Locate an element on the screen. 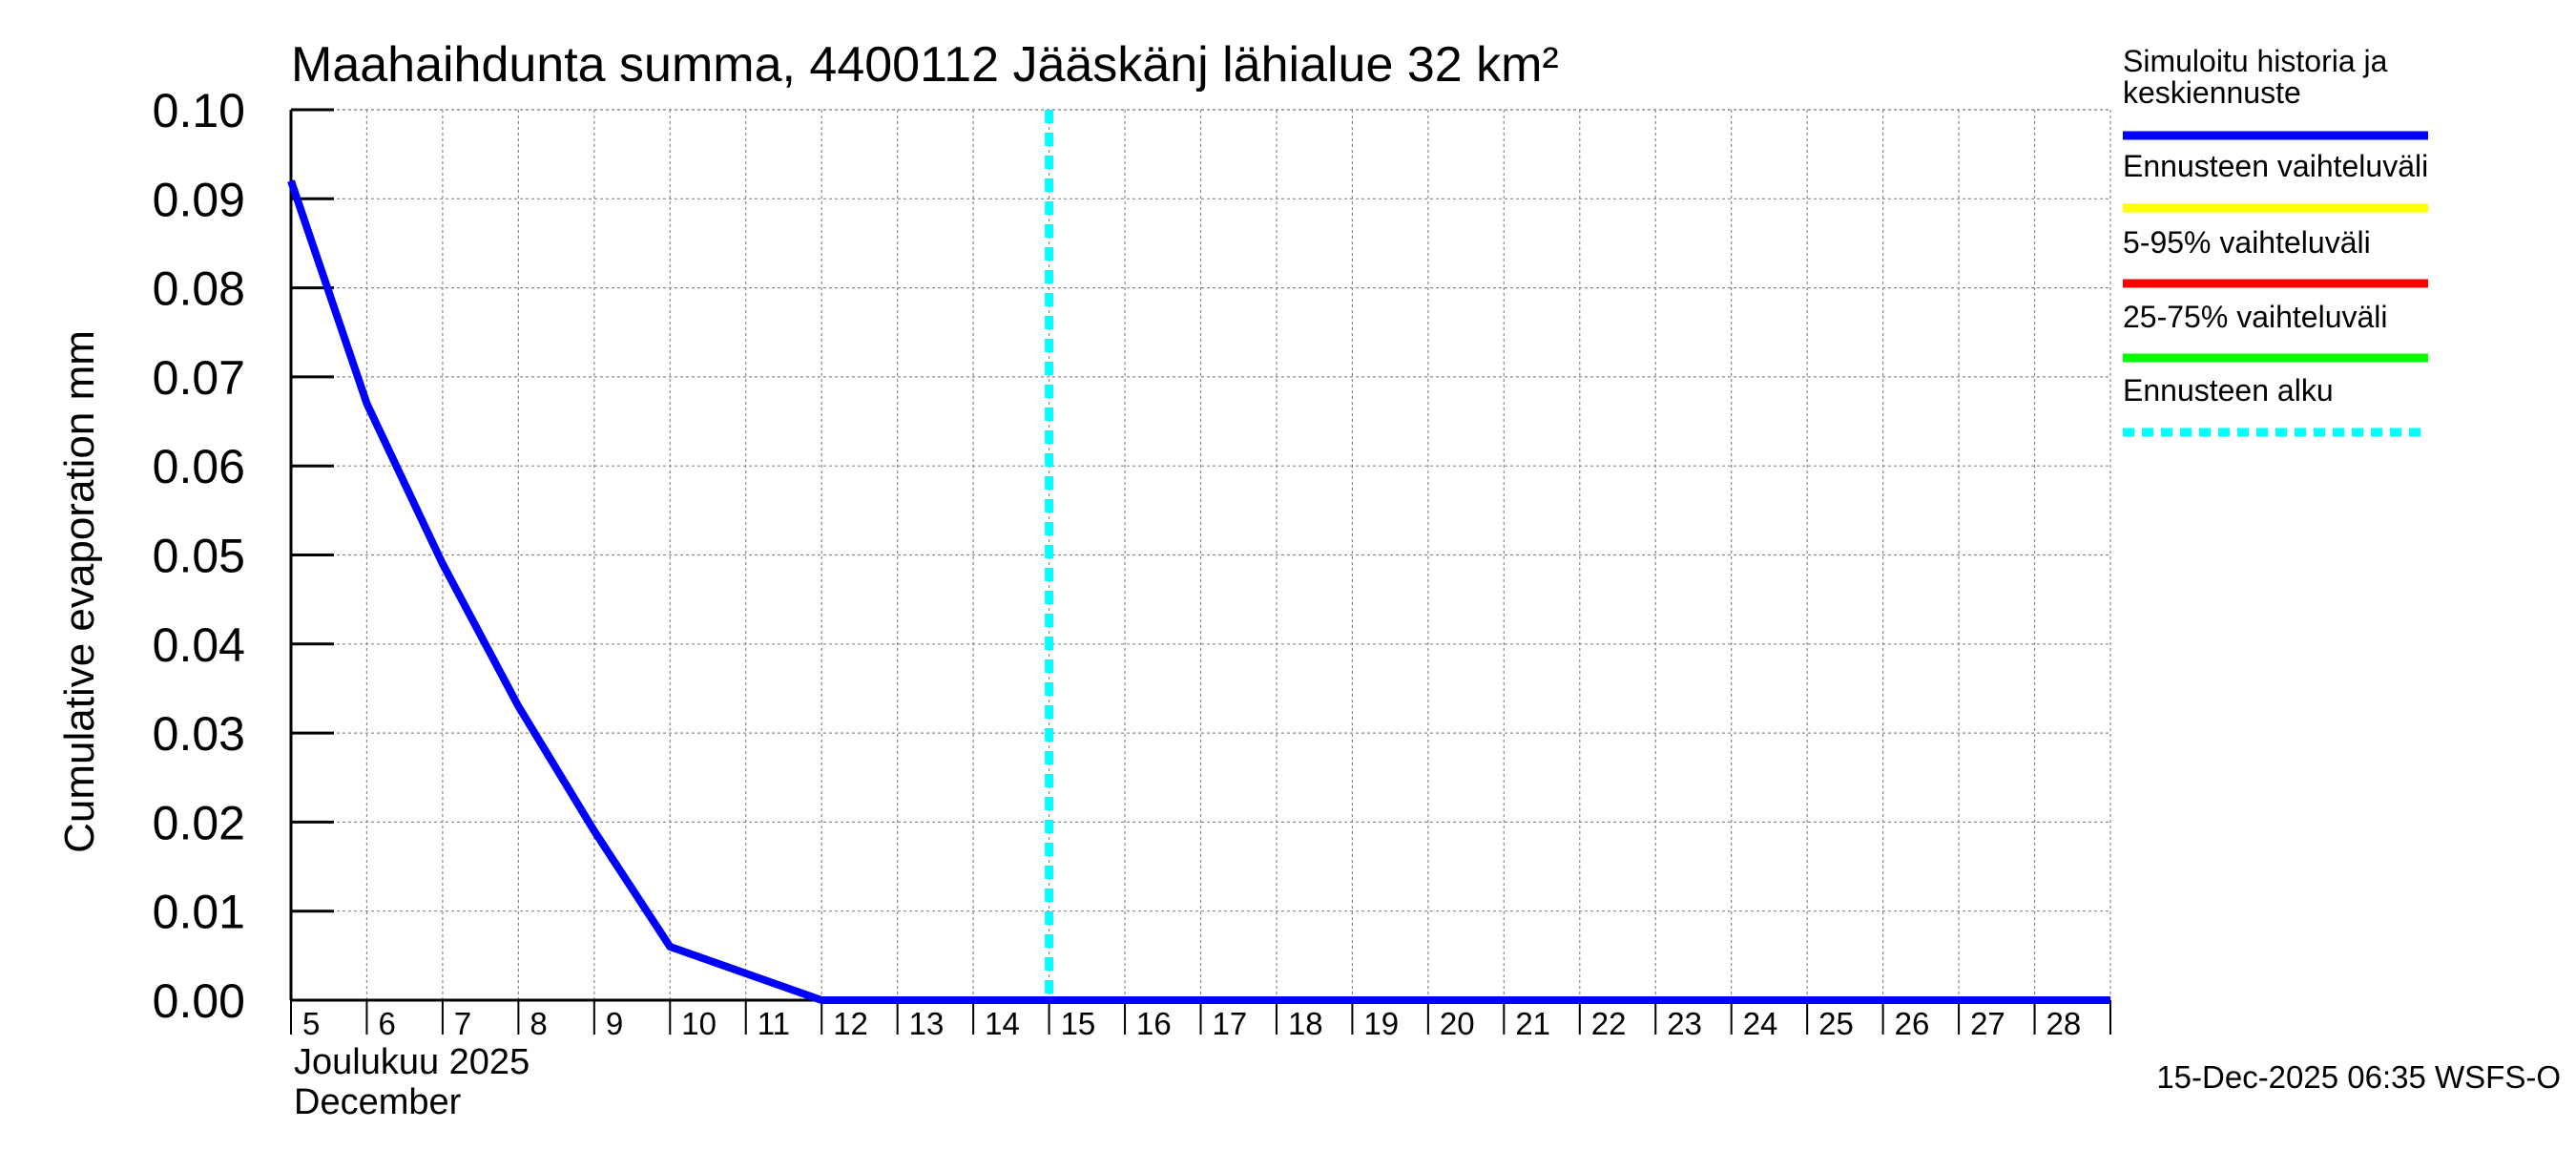  y-tick-label: 0.10 is located at coordinates (199, 110).